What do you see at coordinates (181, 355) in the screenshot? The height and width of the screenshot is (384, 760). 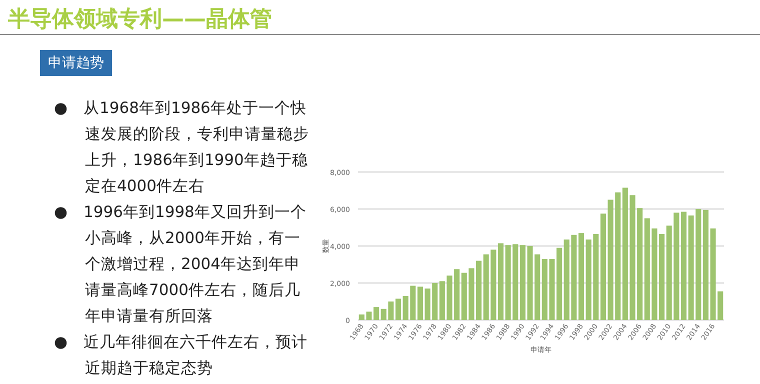 I see `text: ● 近几年徘徊在六千件左右，预计近期趋于稳定态势` at bounding box center [181, 355].